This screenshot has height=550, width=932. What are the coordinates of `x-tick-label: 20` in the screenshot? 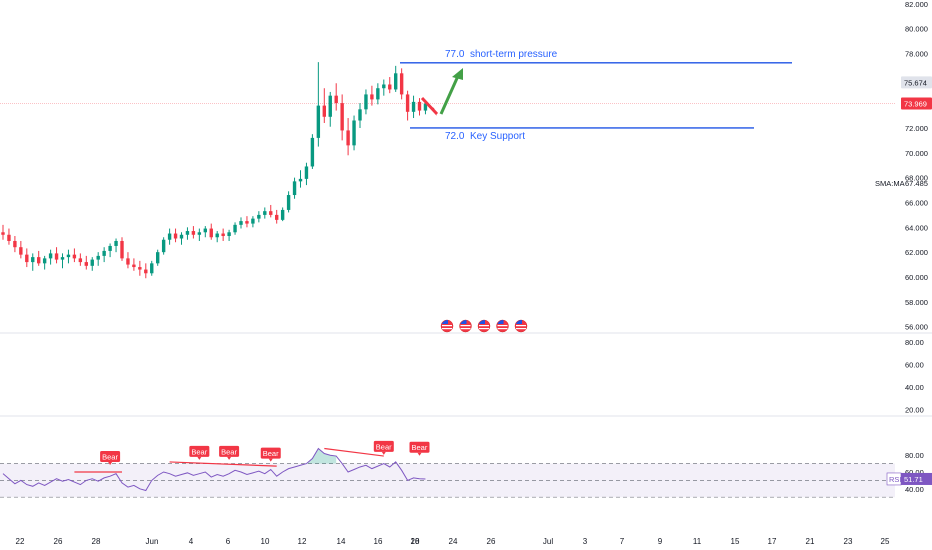 It's located at (415, 541).